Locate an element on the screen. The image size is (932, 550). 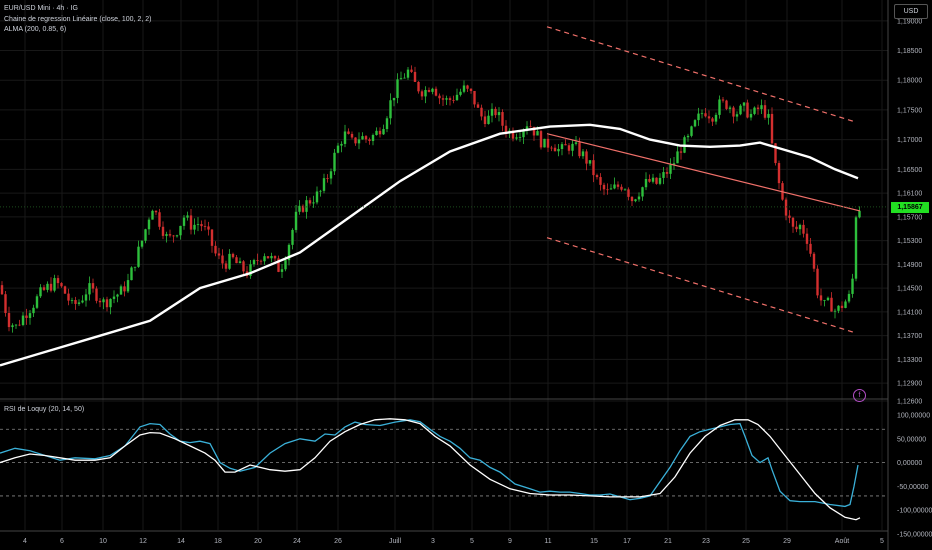
time-tick-label: 12 is located at coordinates (143, 541).